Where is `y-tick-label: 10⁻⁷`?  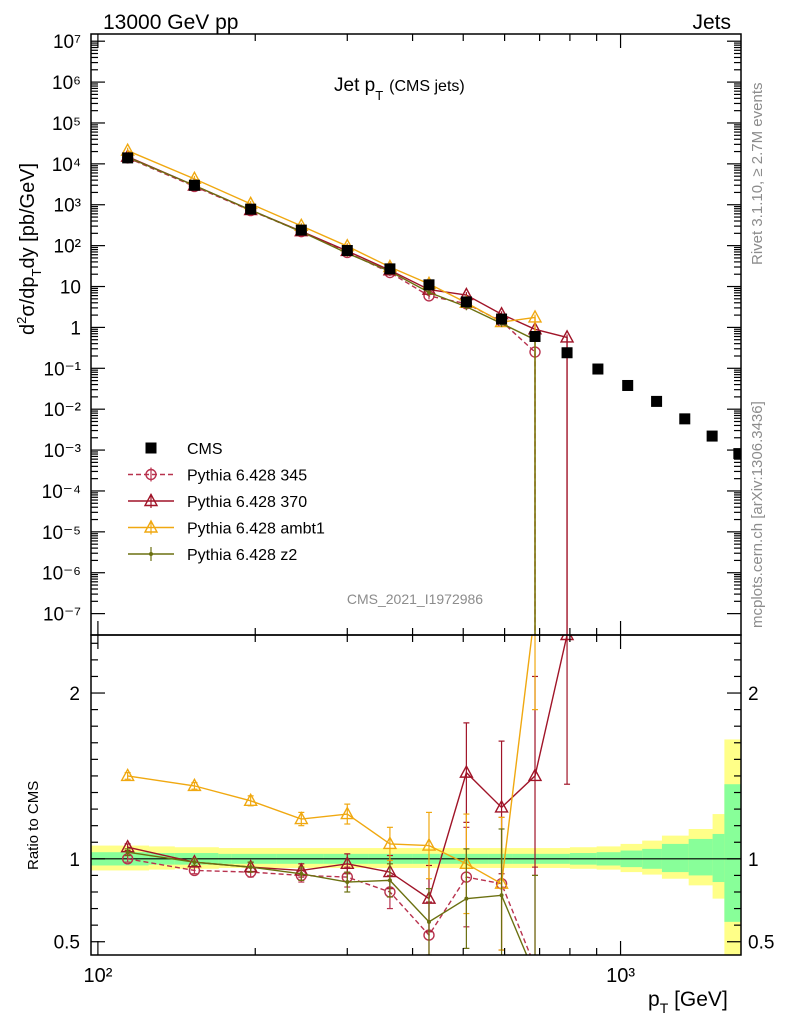
y-tick-label: 10⁻⁷ is located at coordinates (62, 615).